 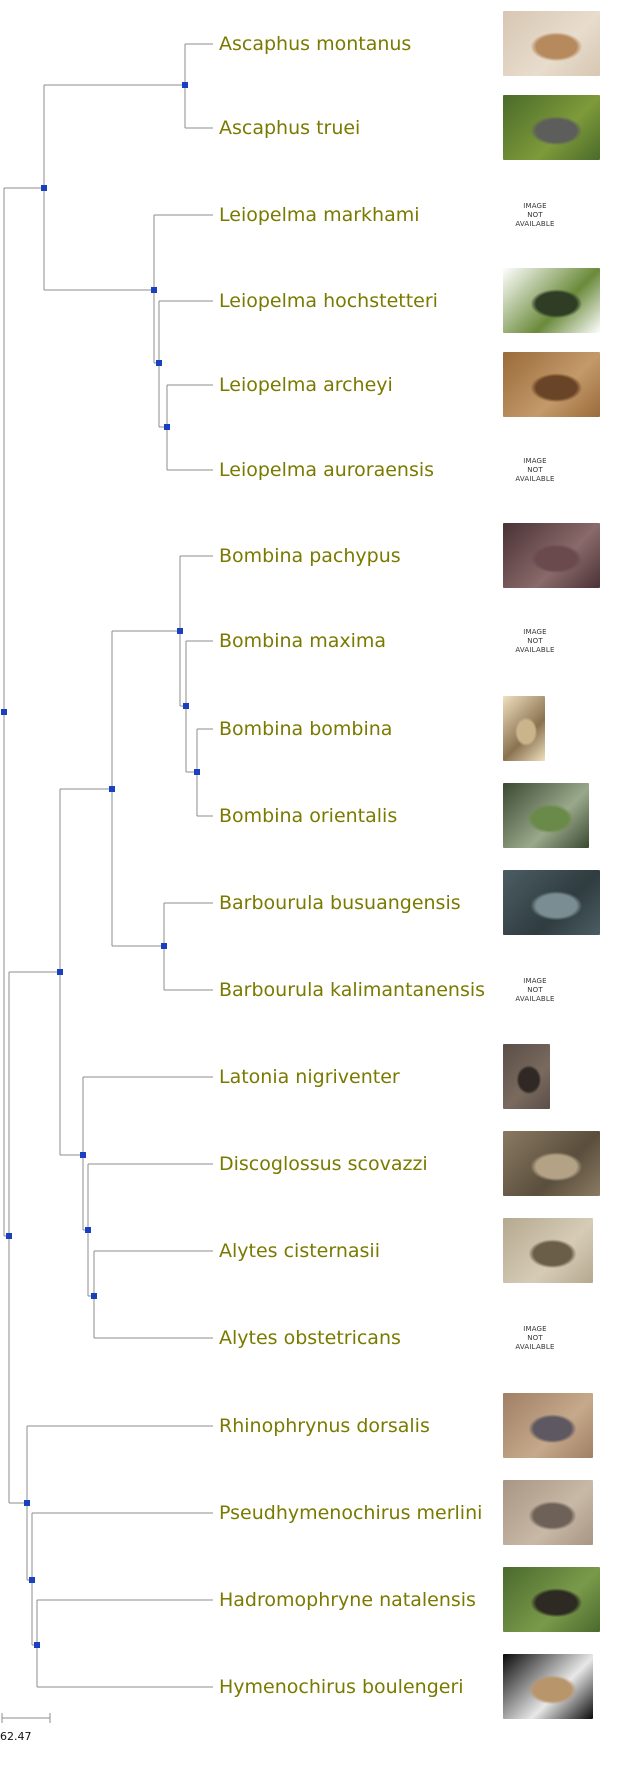 I want to click on taxon-label: Hadromophryne natalensis, so click(x=347, y=1600).